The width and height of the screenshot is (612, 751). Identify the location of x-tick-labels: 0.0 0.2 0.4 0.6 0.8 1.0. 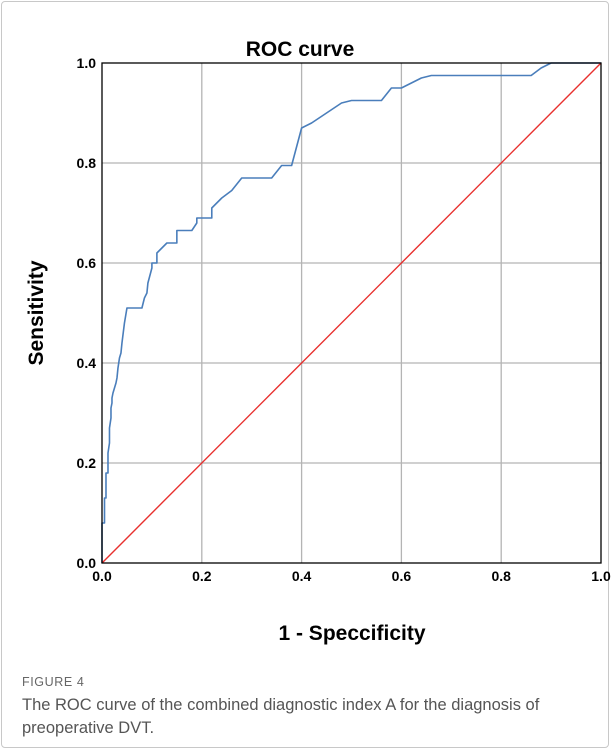
(351, 576).